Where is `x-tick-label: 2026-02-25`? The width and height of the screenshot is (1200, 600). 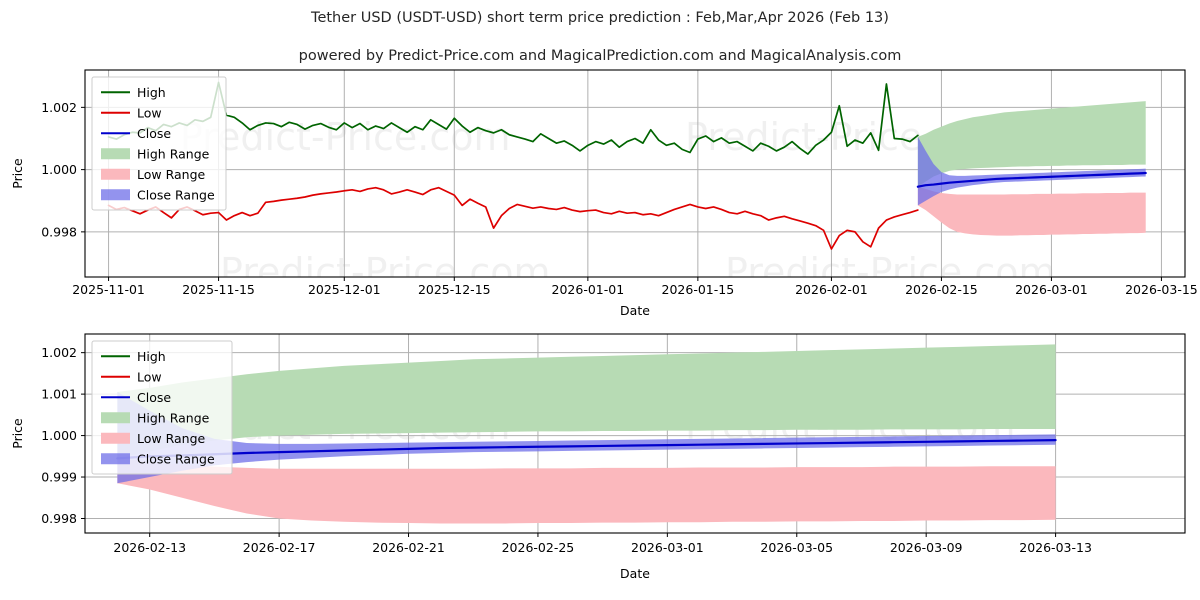 x-tick-label: 2026-02-25 is located at coordinates (538, 547).